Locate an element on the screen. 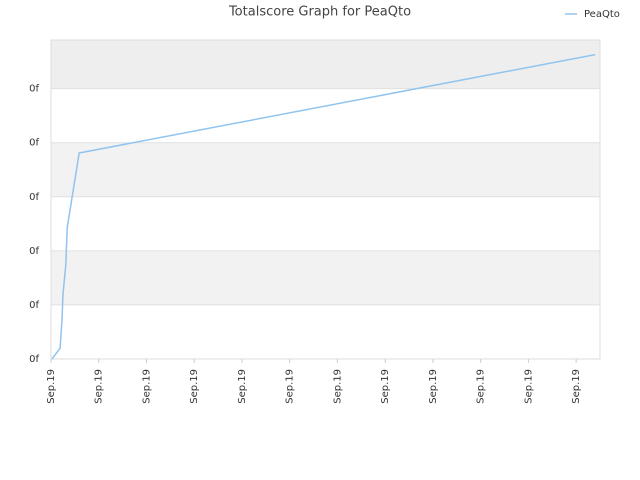  legend-label: PeaQto is located at coordinates (602, 14).